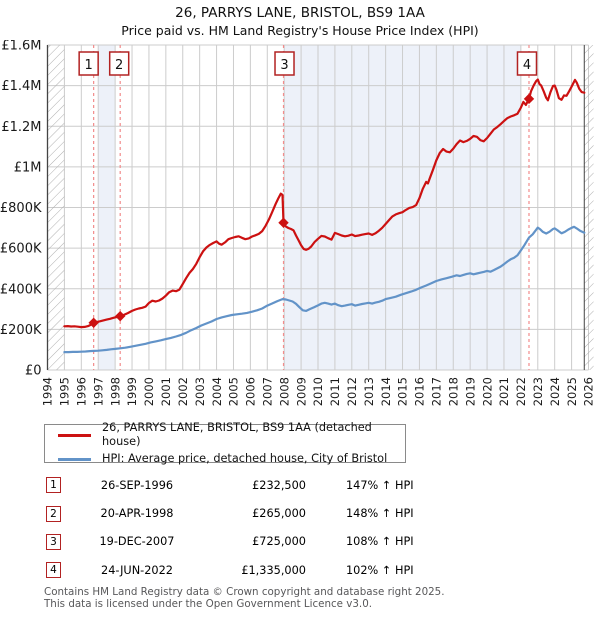 The height and width of the screenshot is (620, 600). What do you see at coordinates (137, 514) in the screenshot?
I see `transaction-date: 20-APR-1998` at bounding box center [137, 514].